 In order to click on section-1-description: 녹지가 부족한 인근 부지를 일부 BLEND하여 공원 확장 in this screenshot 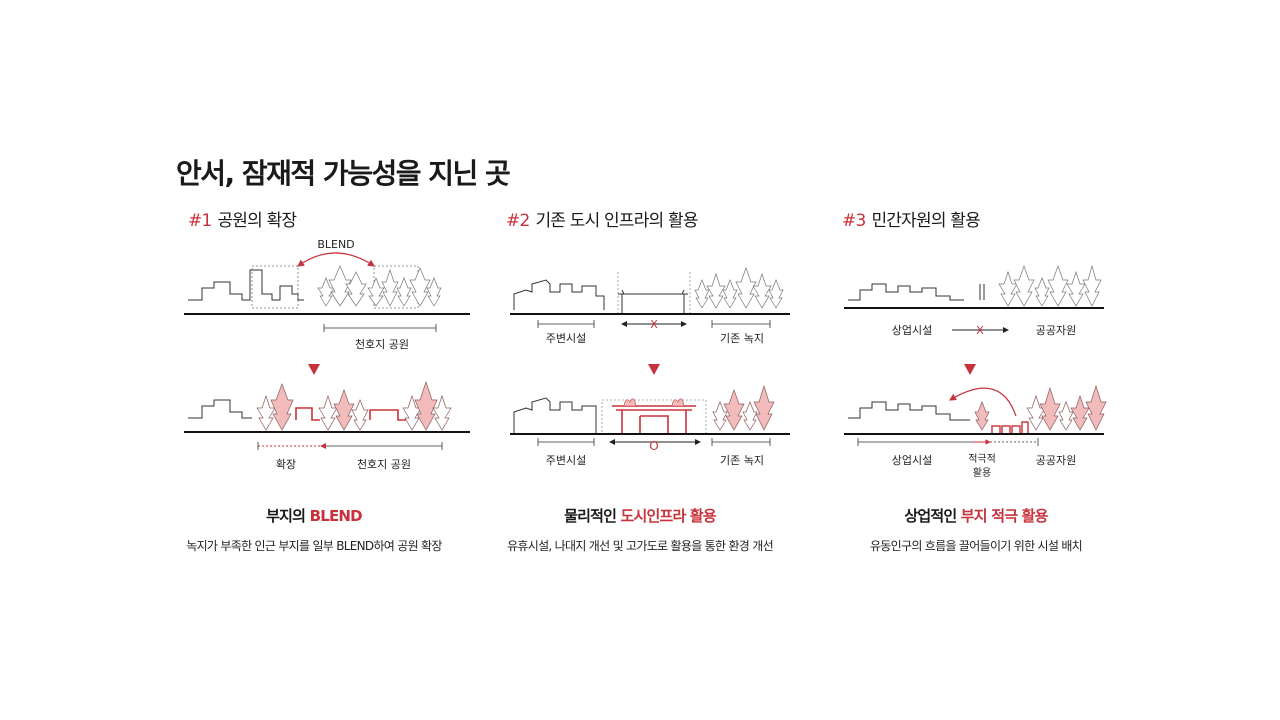, I will do `click(314, 546)`.